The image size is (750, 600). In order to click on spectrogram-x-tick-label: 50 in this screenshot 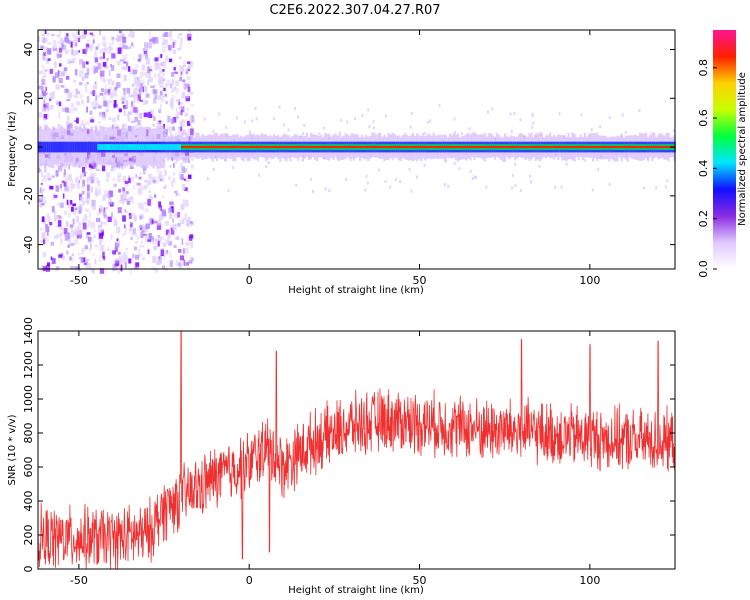, I will do `click(420, 280)`.